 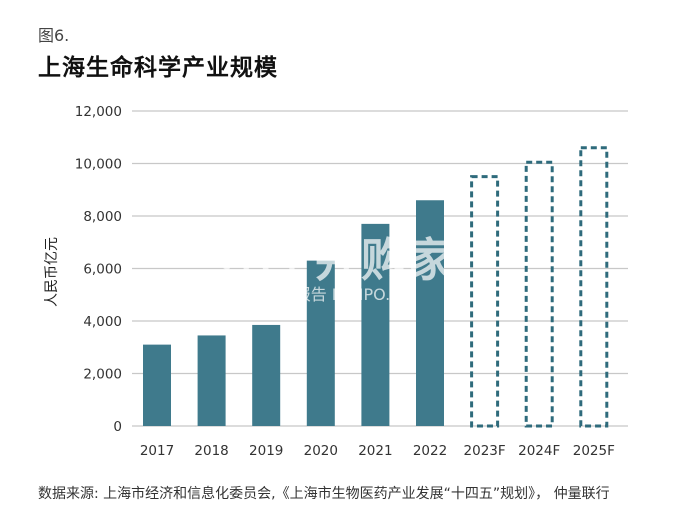 I want to click on x-tick-label: 2025F, so click(x=594, y=451).